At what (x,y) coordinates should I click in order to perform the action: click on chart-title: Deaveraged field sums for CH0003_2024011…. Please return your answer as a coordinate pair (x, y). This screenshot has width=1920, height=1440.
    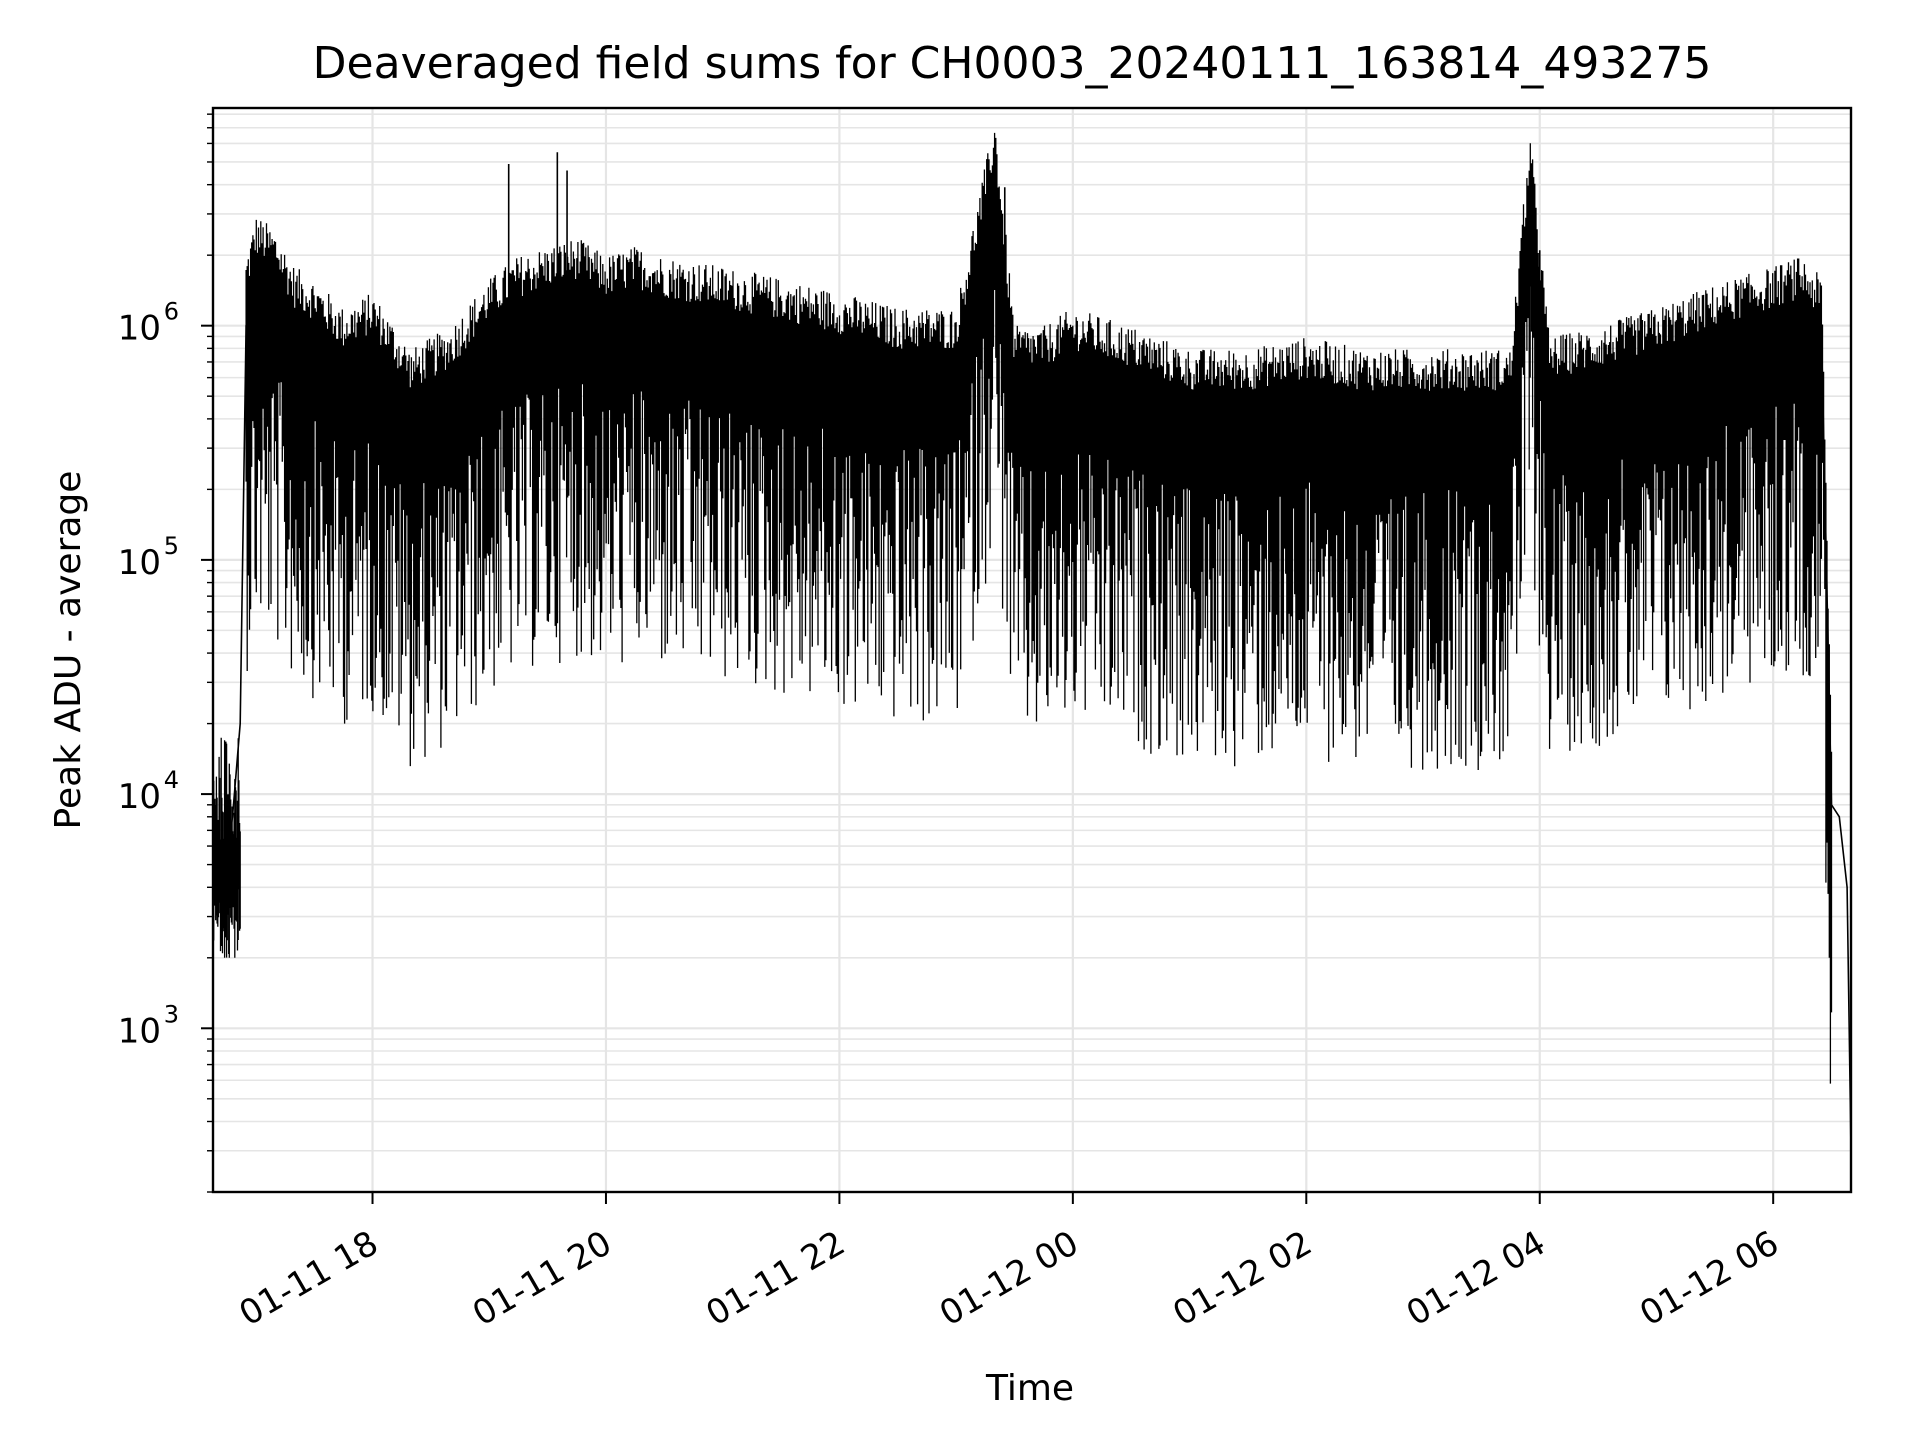
    Looking at the image, I should click on (1012, 63).